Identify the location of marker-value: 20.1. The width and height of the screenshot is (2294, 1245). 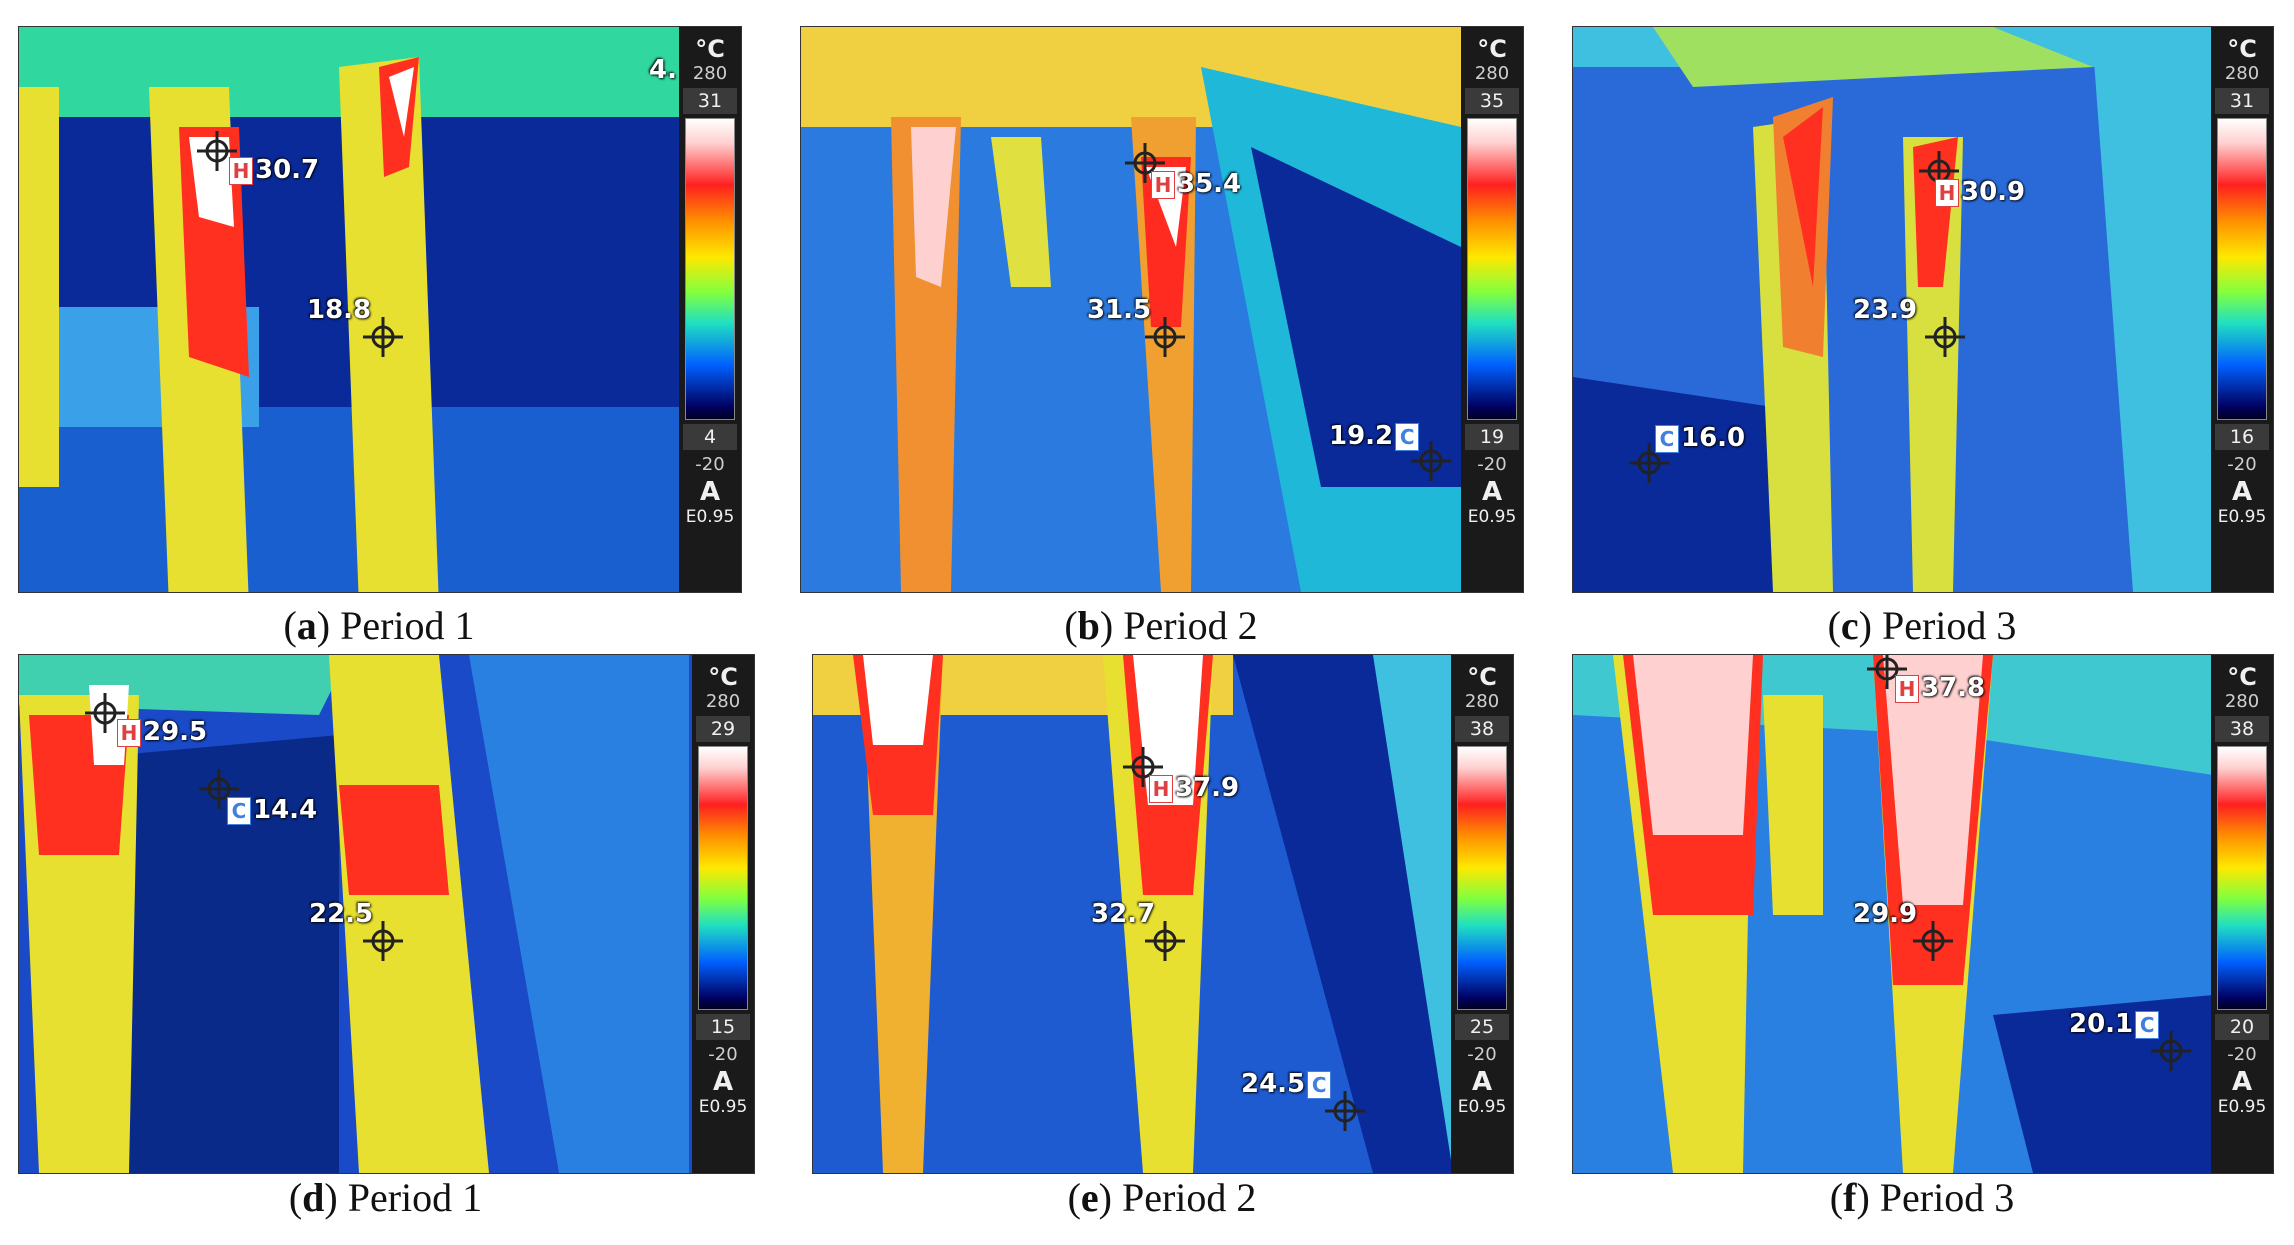
(2101, 1024).